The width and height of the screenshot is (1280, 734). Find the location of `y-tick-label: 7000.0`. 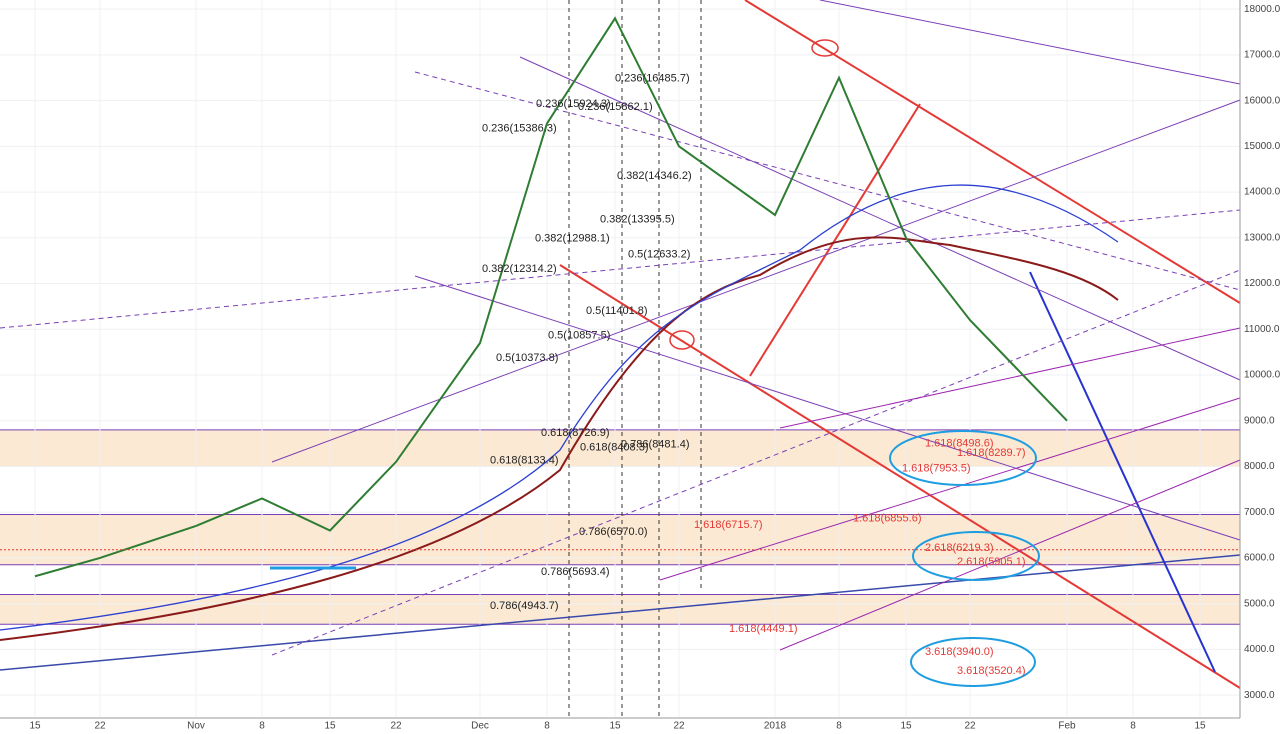

y-tick-label: 7000.0 is located at coordinates (1259, 512).